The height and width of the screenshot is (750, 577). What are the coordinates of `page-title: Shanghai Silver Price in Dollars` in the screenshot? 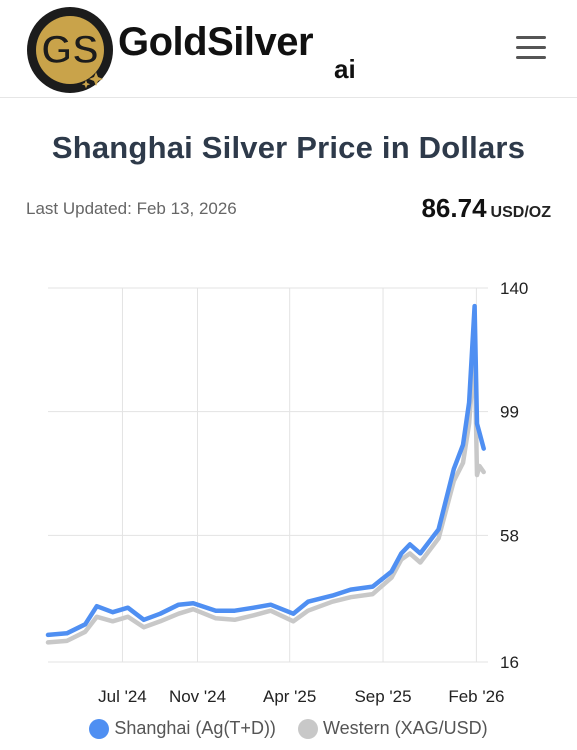 It's located at (288, 147).